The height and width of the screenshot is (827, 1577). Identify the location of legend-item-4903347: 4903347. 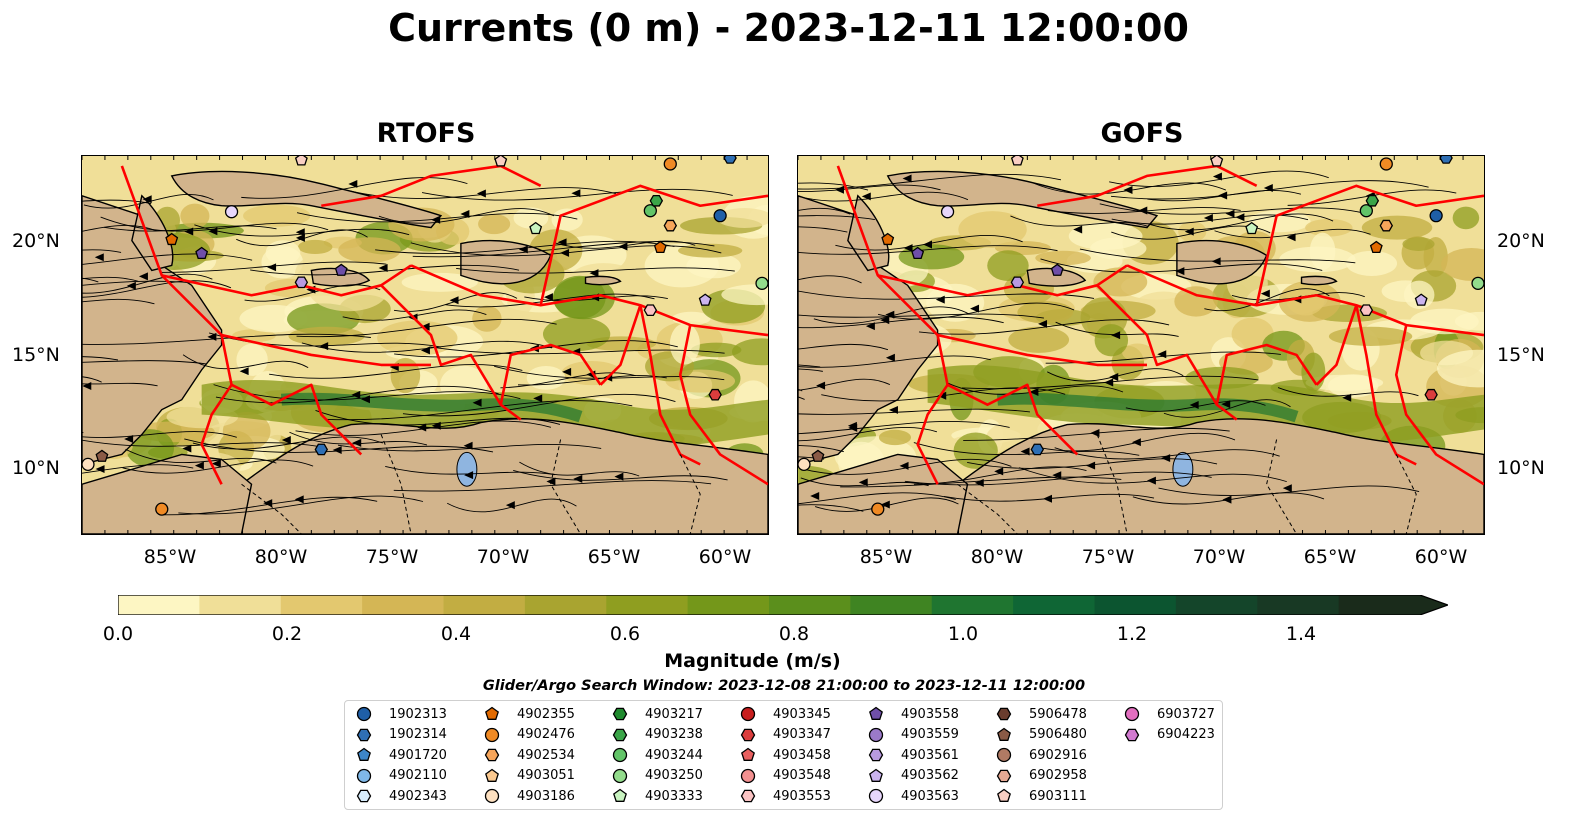
(785, 735).